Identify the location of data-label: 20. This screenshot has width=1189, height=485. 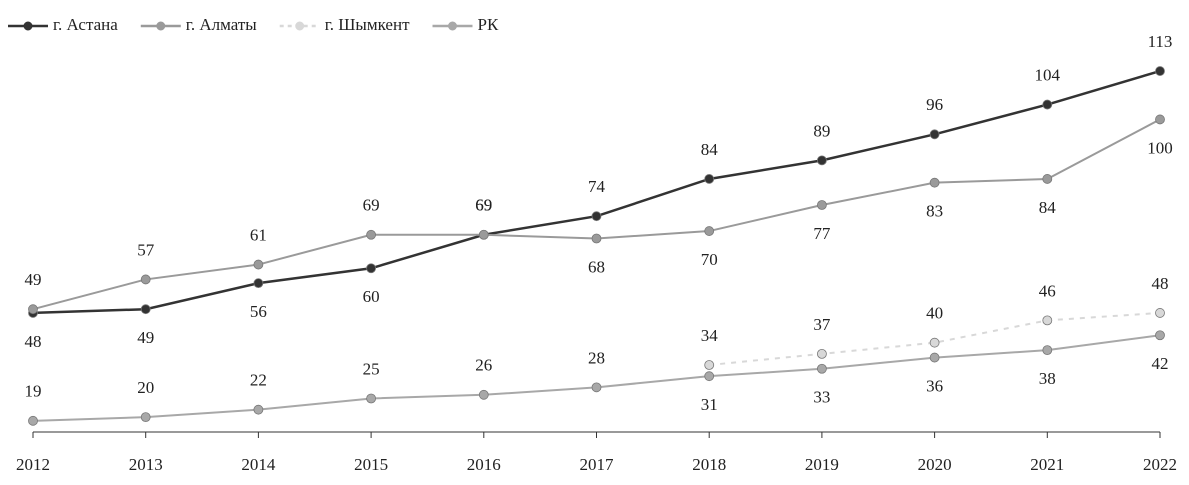
(145, 387).